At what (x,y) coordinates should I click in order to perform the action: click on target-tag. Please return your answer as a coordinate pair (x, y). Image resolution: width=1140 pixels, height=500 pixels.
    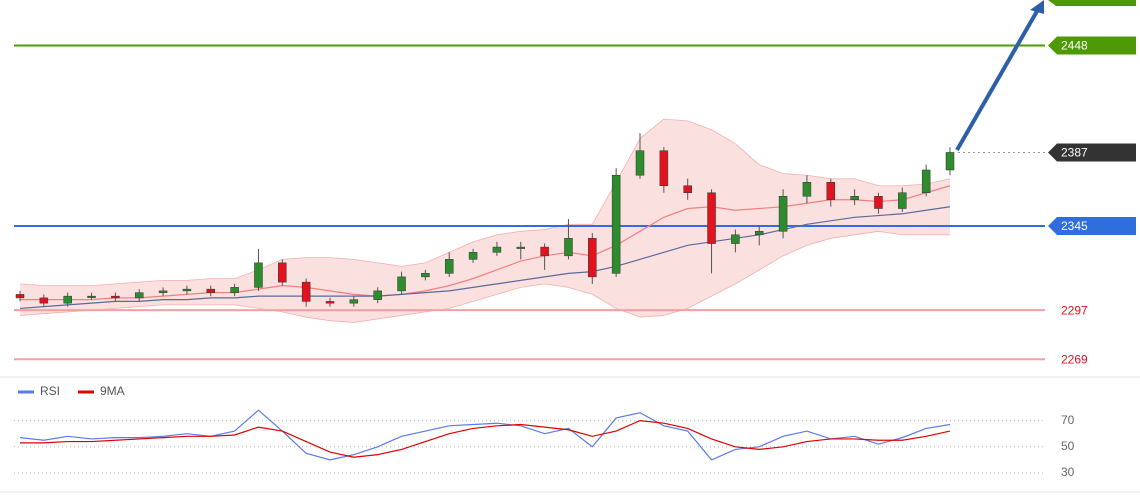
    Looking at the image, I should click on (1092, 3).